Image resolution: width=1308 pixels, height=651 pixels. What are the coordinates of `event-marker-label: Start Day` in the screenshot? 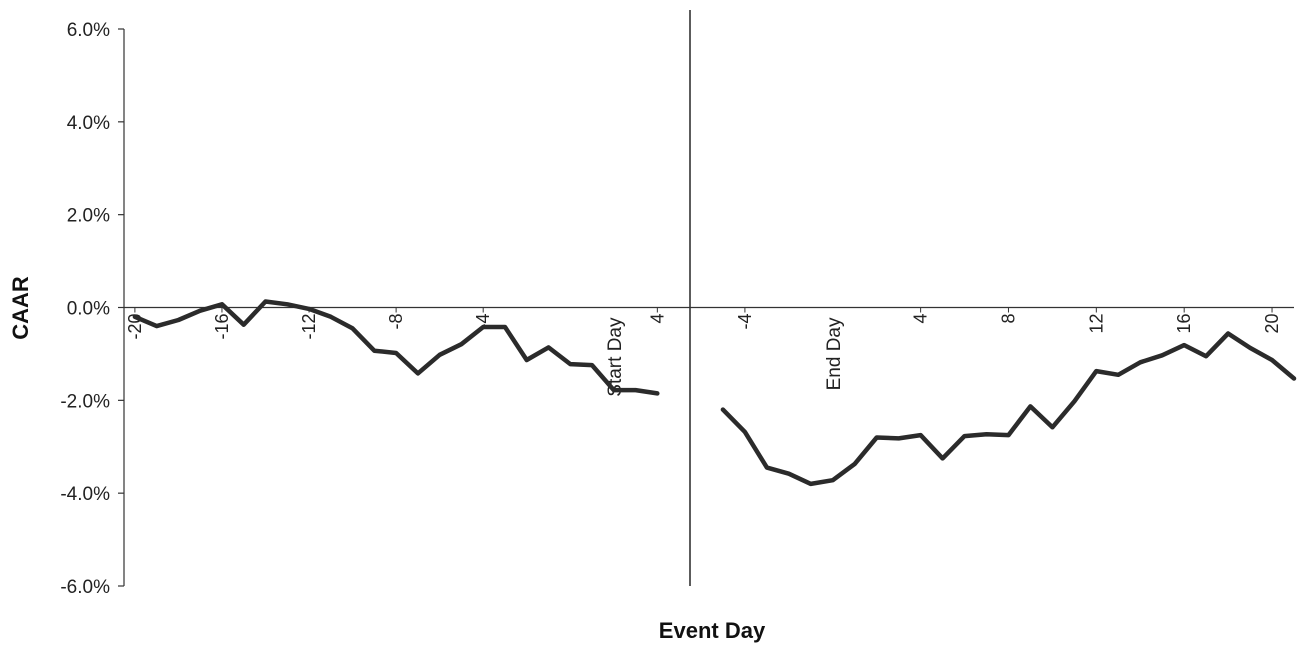 It's located at (615, 357).